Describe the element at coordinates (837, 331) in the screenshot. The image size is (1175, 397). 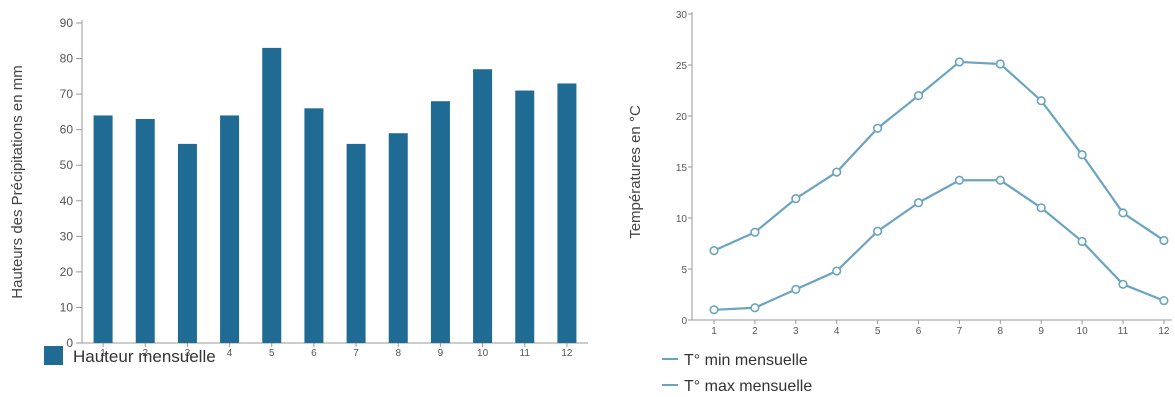
I see `line-x-tick-label: 4` at that location.